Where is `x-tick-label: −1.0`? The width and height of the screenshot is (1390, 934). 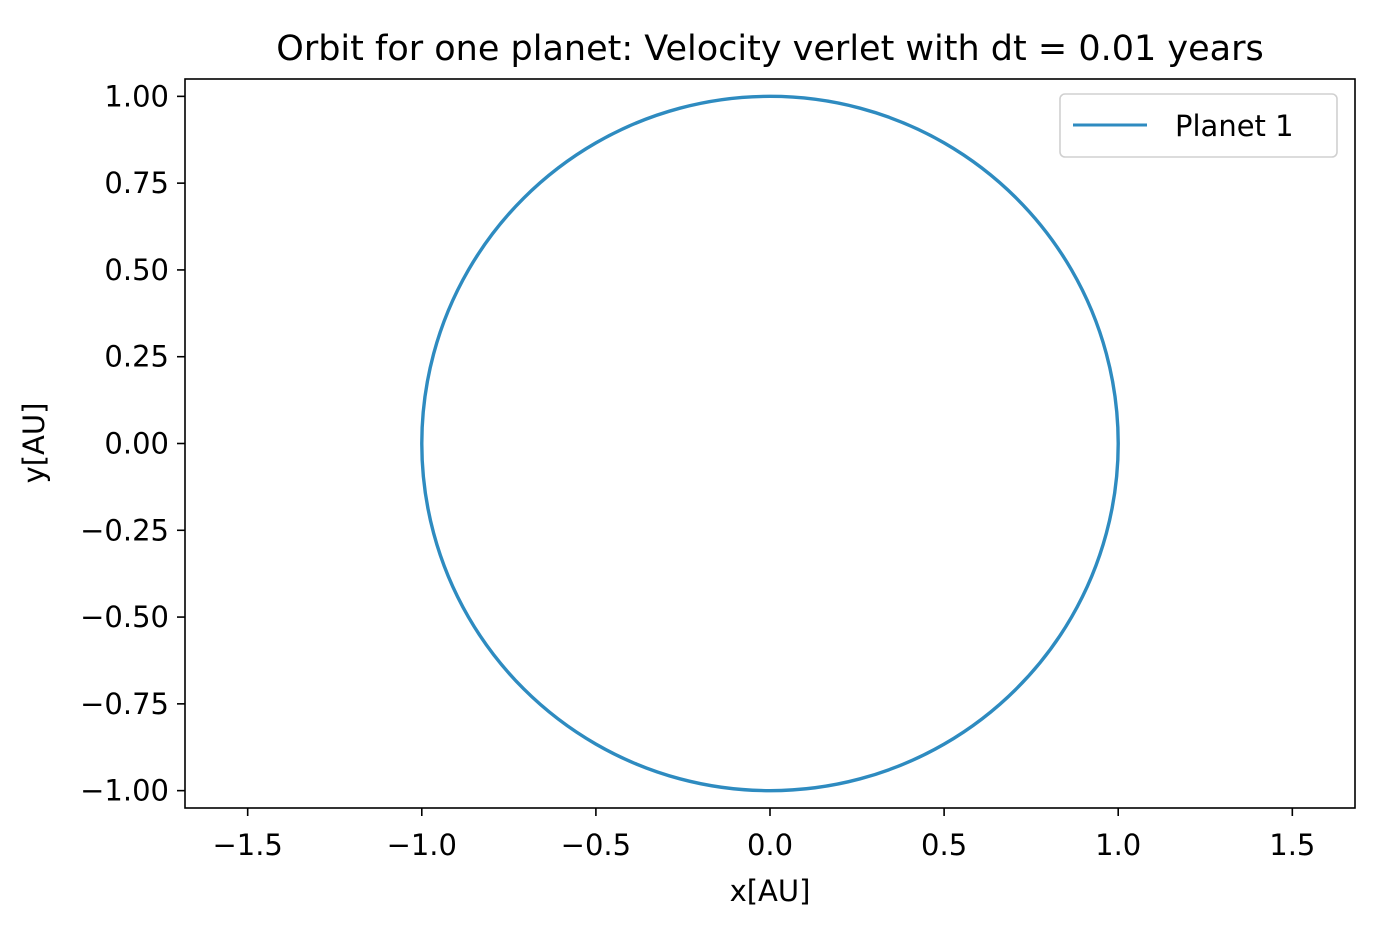 x-tick-label: −1.0 is located at coordinates (422, 845).